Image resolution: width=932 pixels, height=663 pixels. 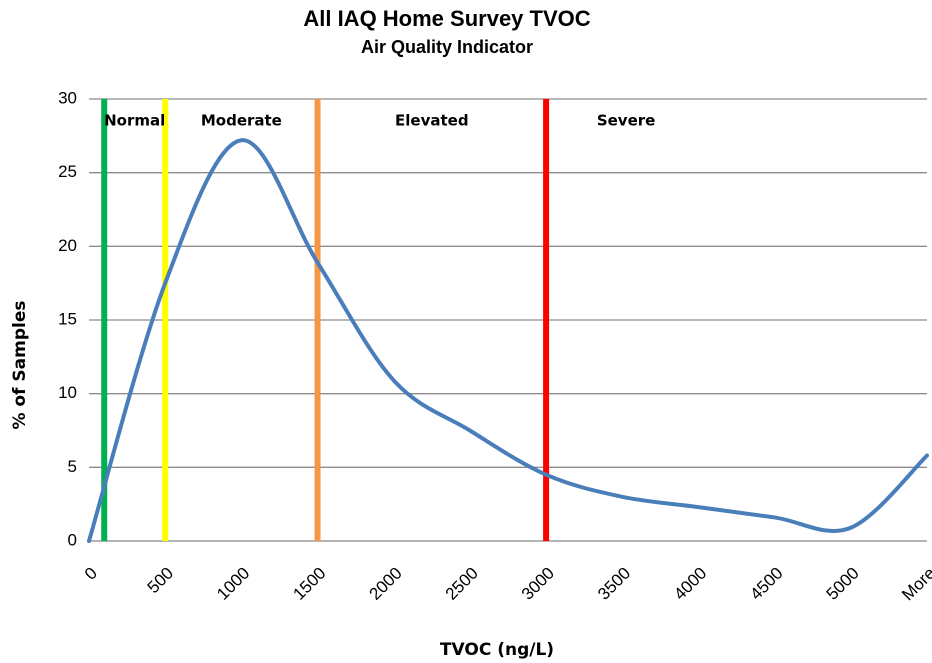 I want to click on zone-label: Severe, so click(x=626, y=121).